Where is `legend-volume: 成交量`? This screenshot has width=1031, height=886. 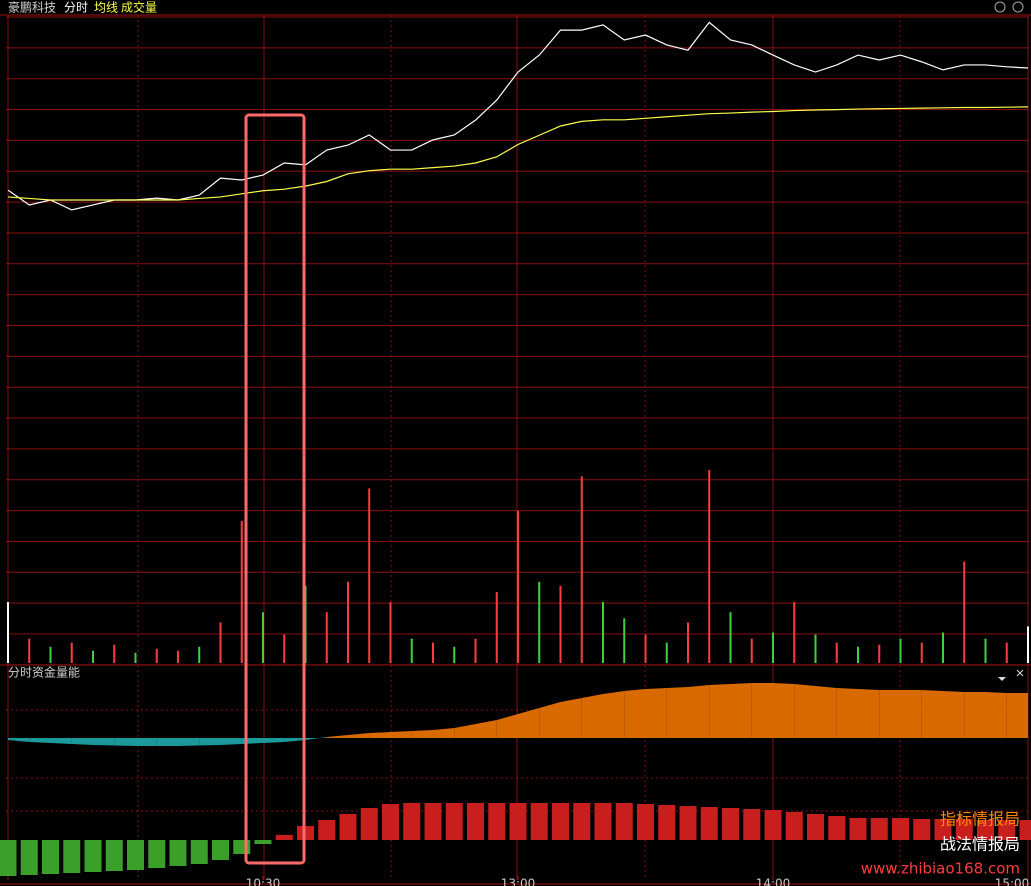 legend-volume: 成交量 is located at coordinates (139, 7).